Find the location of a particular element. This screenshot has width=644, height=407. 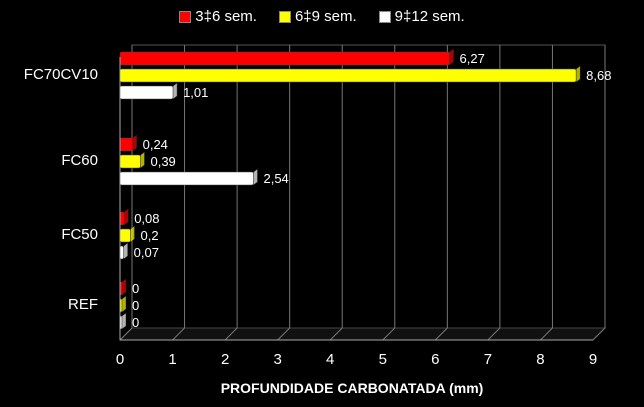

data-label: 0,2 is located at coordinates (150, 235).